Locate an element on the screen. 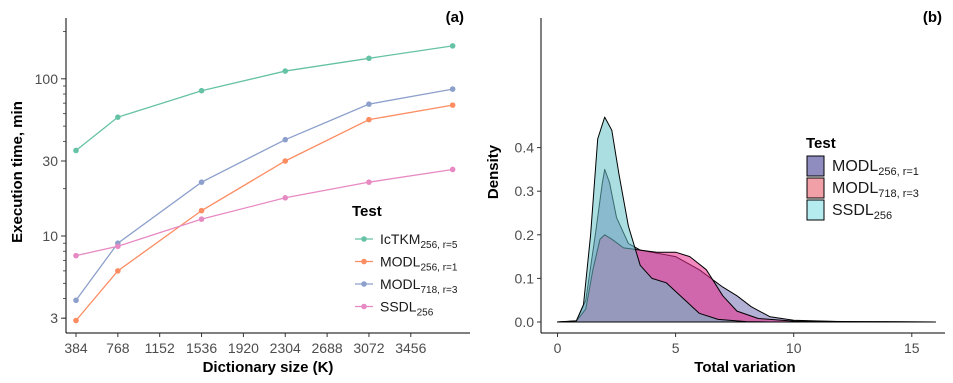 The height and width of the screenshot is (383, 953). panel-b-x-ticks: 0 5 10 15 is located at coordinates (737, 344).